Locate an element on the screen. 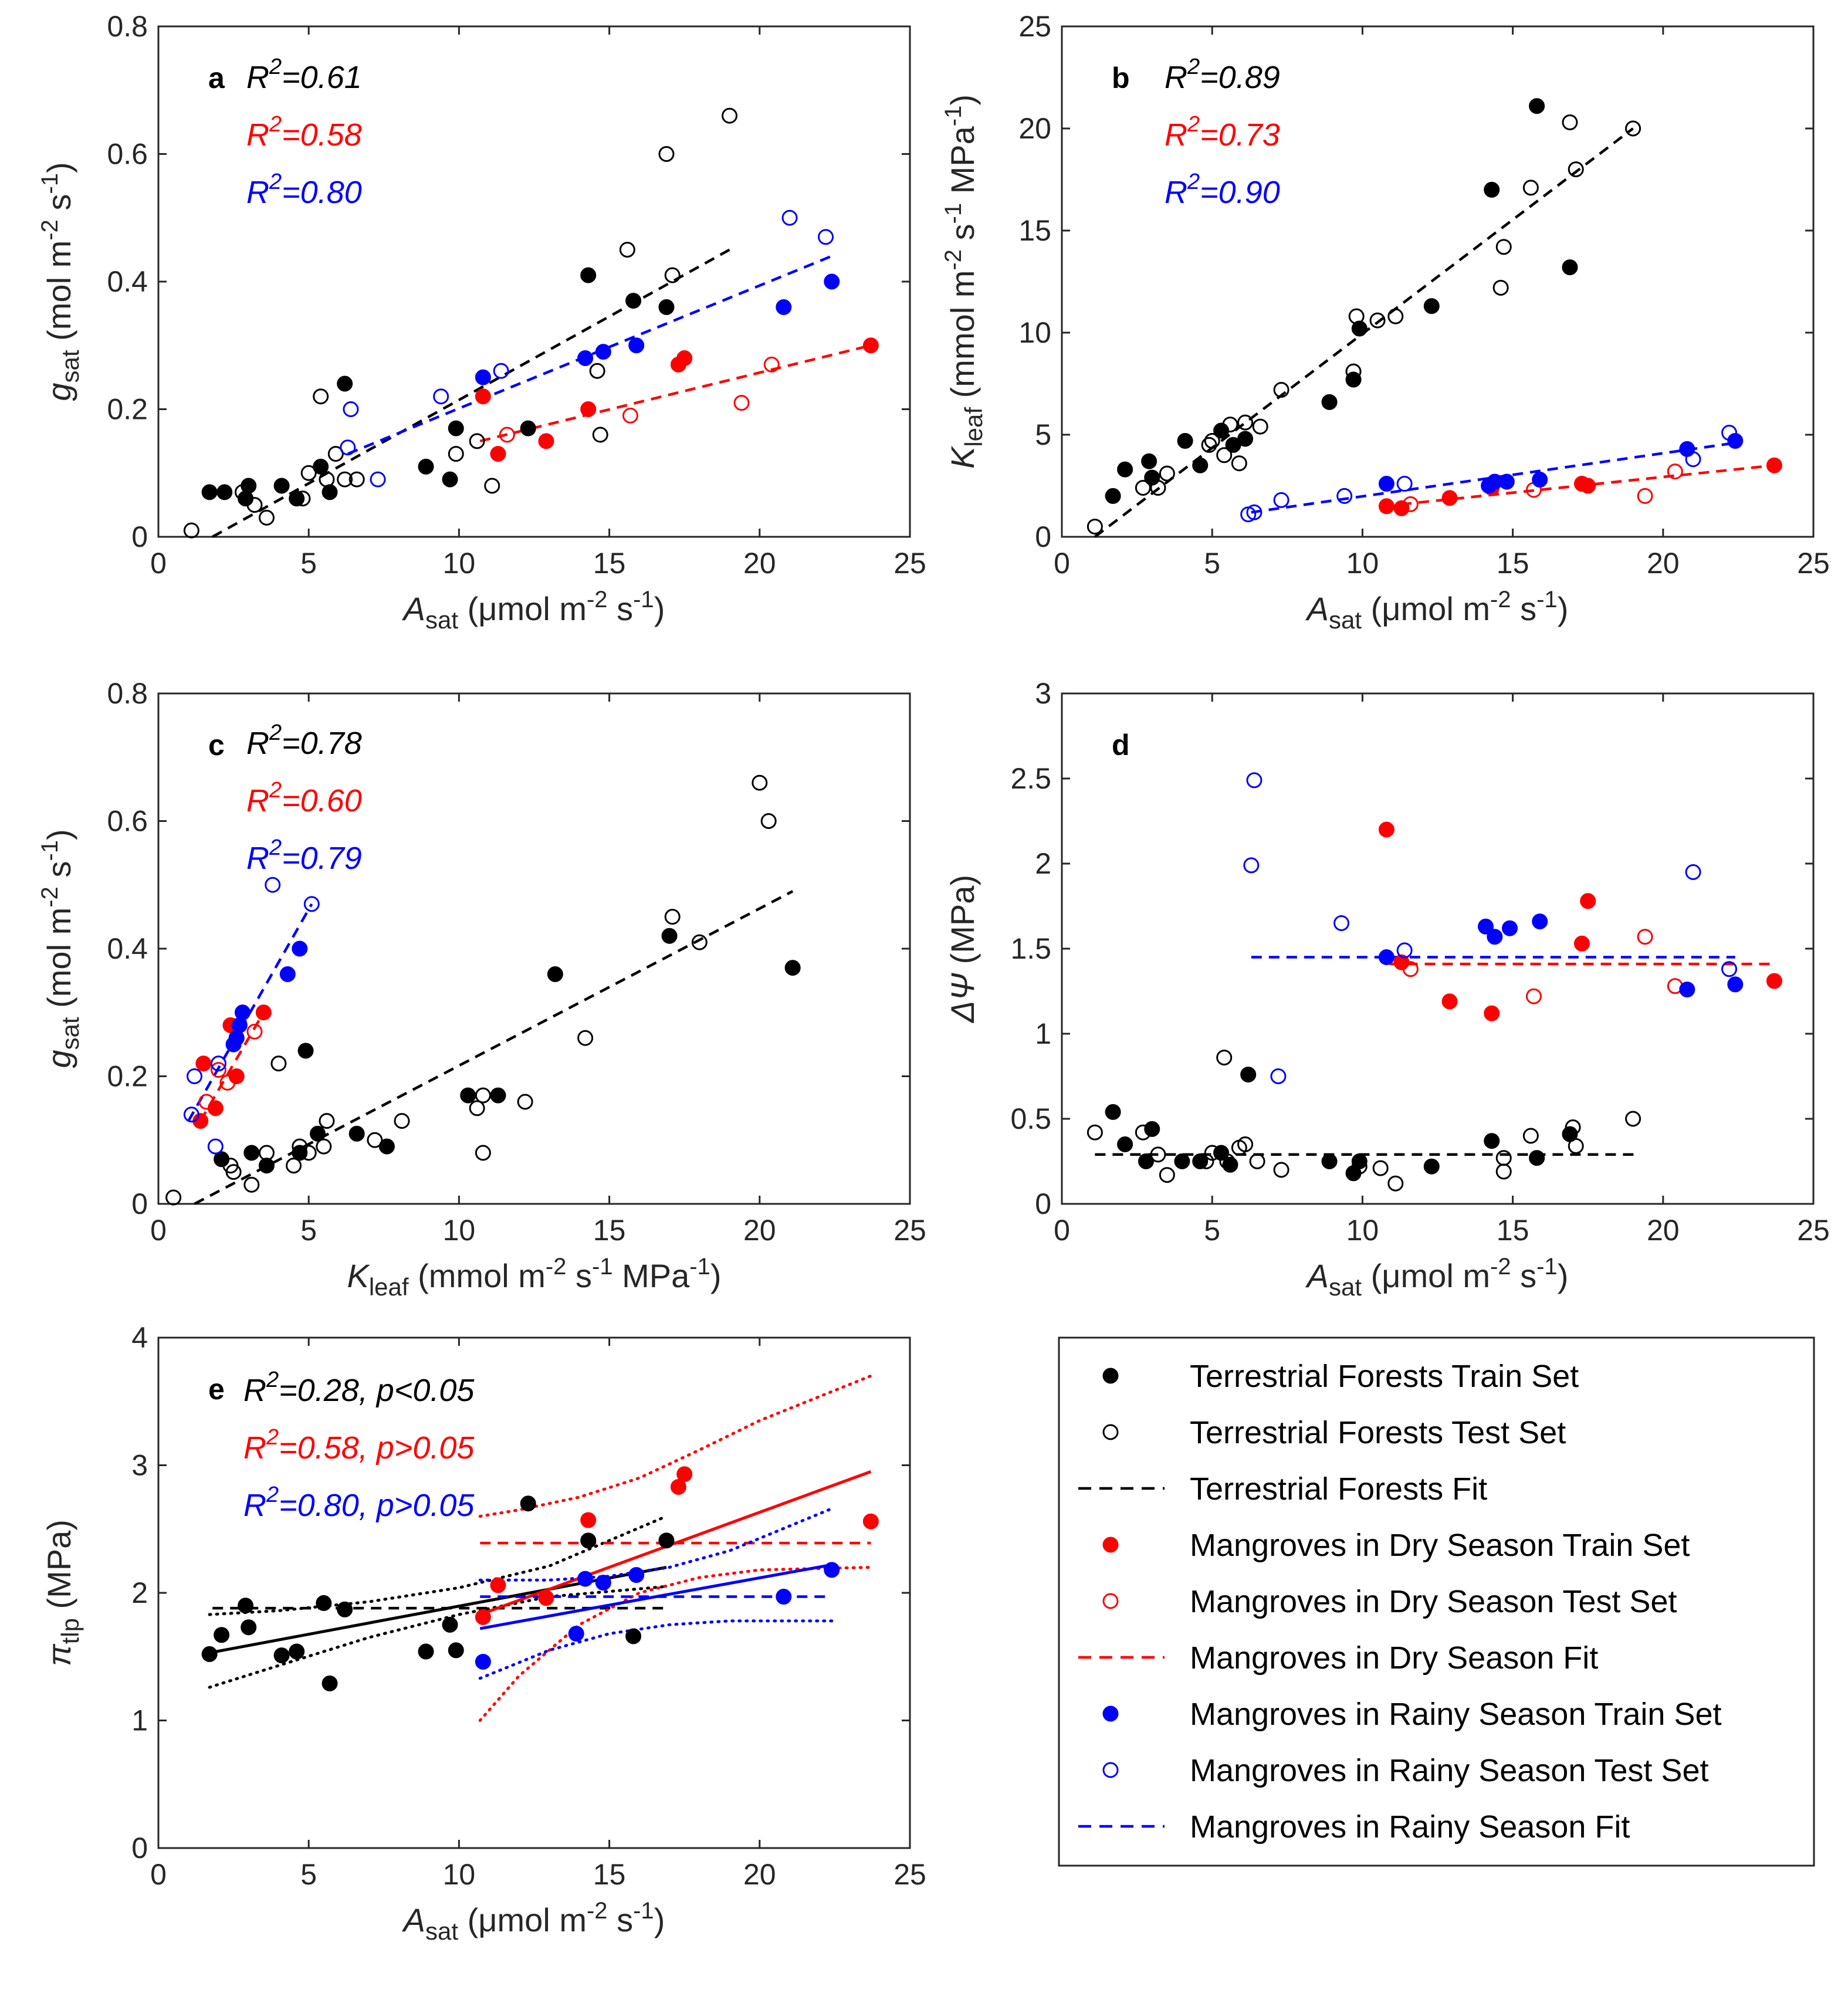 Image resolution: width=1848 pixels, height=2000 pixels. x-axis-label-sup1: -2 is located at coordinates (597, 599).